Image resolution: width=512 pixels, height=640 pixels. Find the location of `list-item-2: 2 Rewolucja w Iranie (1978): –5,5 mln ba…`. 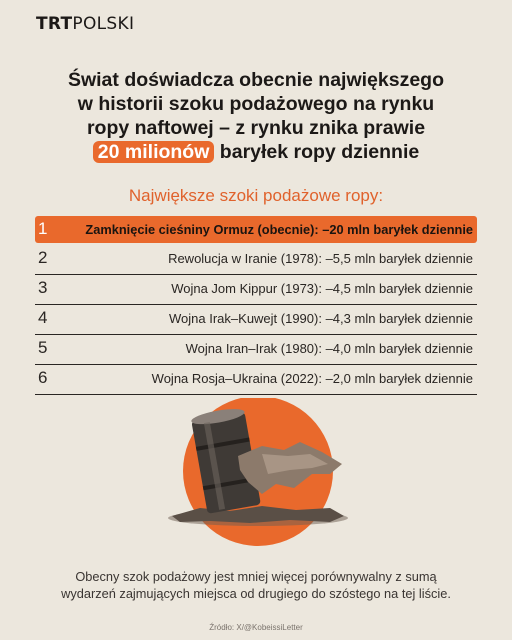

list-item-2: 2 Rewolucja w Iranie (1978): –5,5 mln ba… is located at coordinates (256, 260).